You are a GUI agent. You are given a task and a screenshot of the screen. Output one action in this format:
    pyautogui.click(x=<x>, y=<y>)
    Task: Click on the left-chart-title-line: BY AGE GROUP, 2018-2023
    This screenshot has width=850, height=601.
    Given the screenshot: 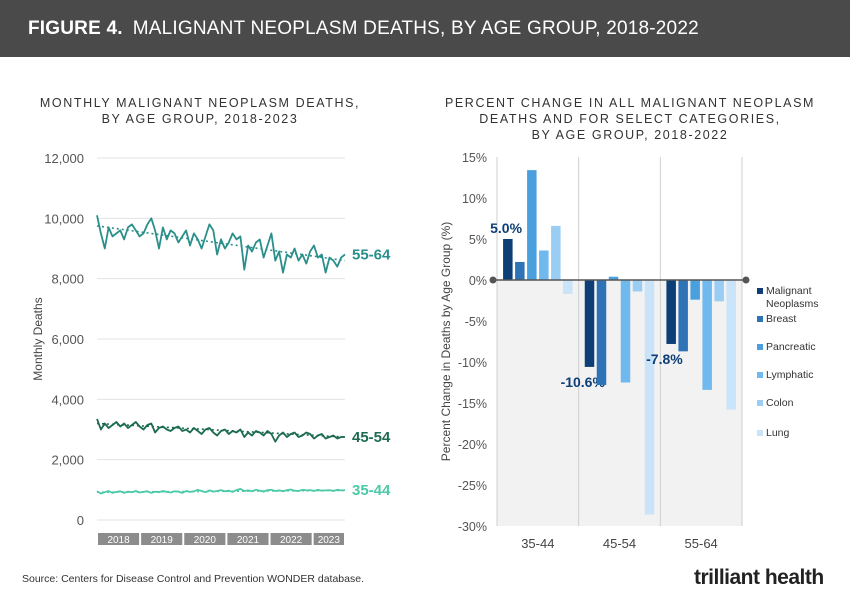 What is the action you would take?
    pyautogui.click(x=200, y=119)
    